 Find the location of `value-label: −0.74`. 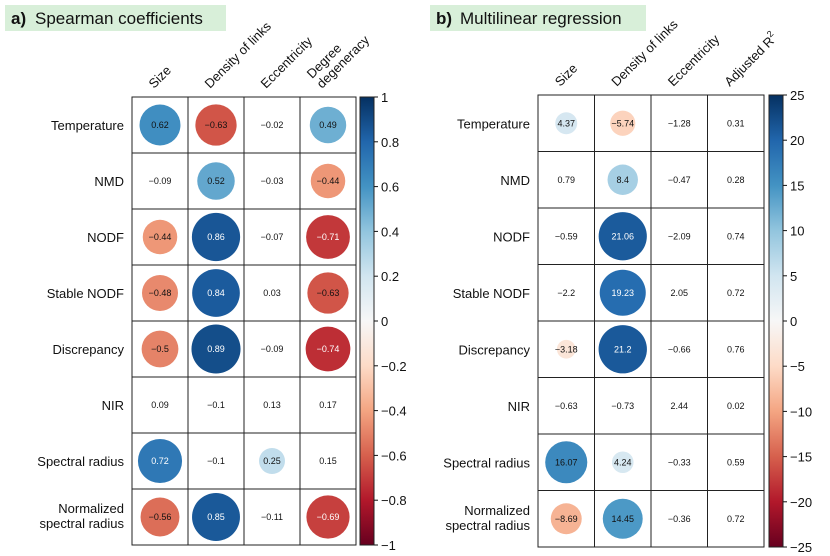

value-label: −0.74 is located at coordinates (328, 349).